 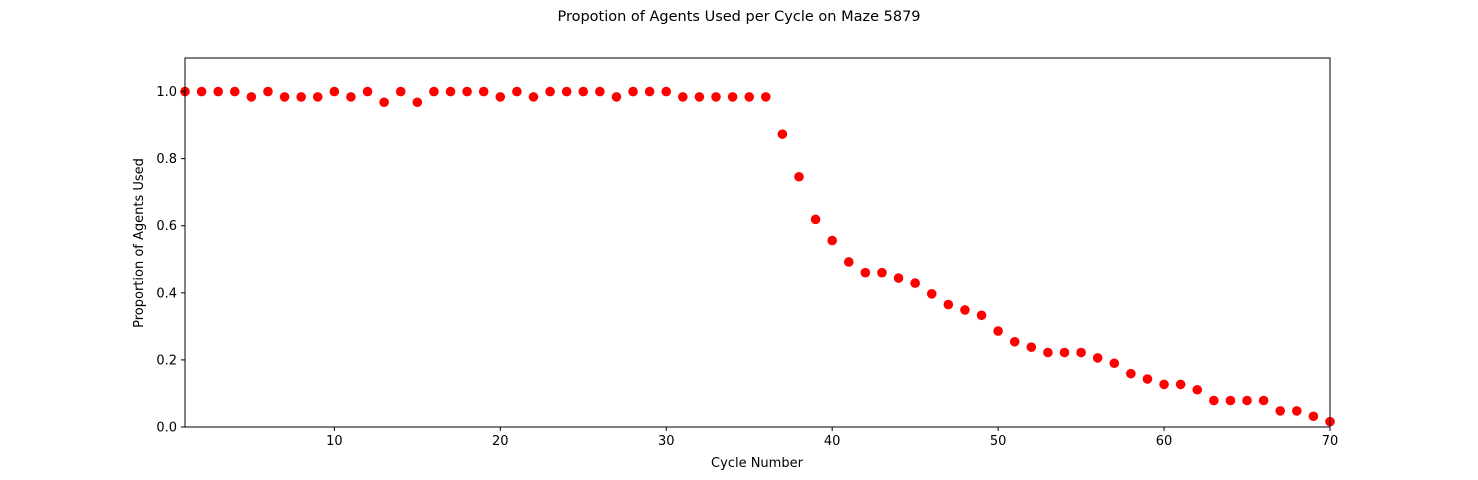 What do you see at coordinates (832, 441) in the screenshot?
I see `x-tick-label: 40` at bounding box center [832, 441].